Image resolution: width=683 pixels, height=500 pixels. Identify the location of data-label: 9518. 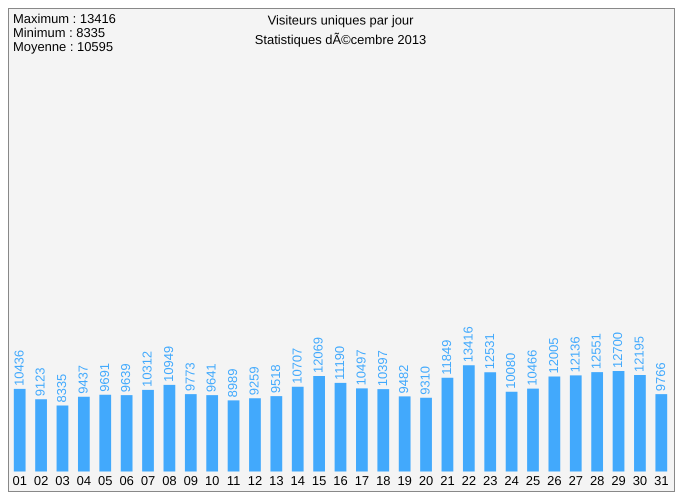
(275, 379).